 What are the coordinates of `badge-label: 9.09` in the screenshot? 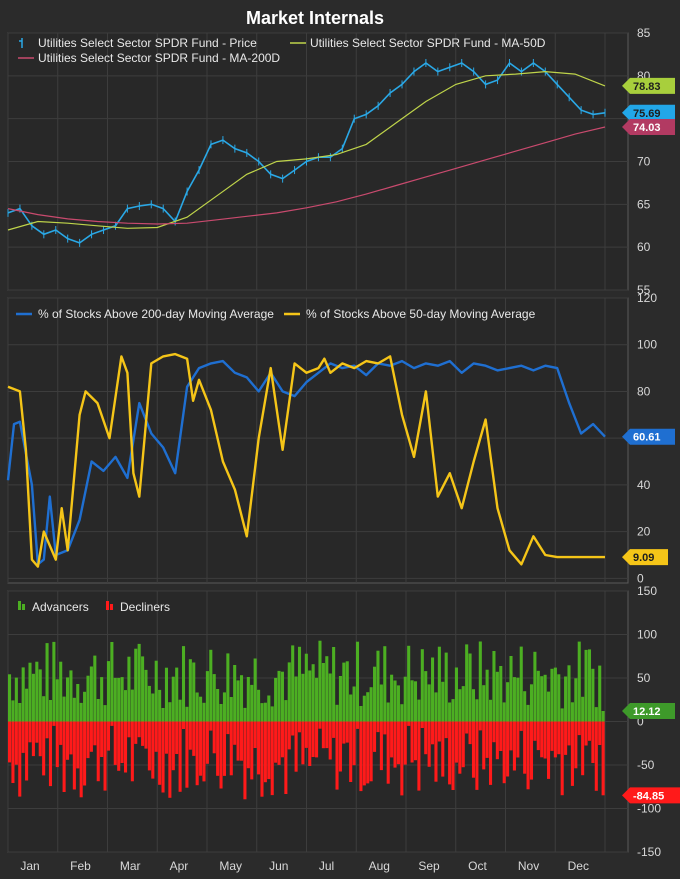 It's located at (643, 558).